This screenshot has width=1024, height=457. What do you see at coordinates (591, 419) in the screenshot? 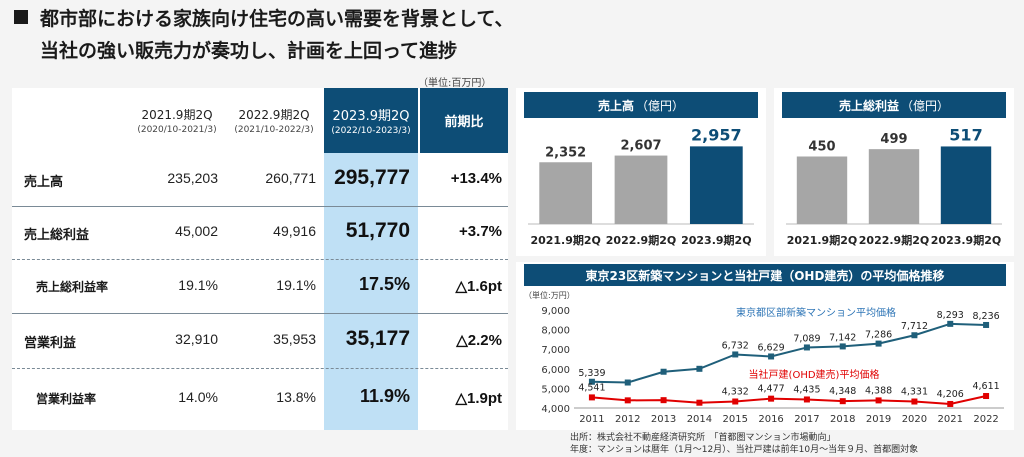
I see `x-tick-label: 2011` at bounding box center [591, 419].